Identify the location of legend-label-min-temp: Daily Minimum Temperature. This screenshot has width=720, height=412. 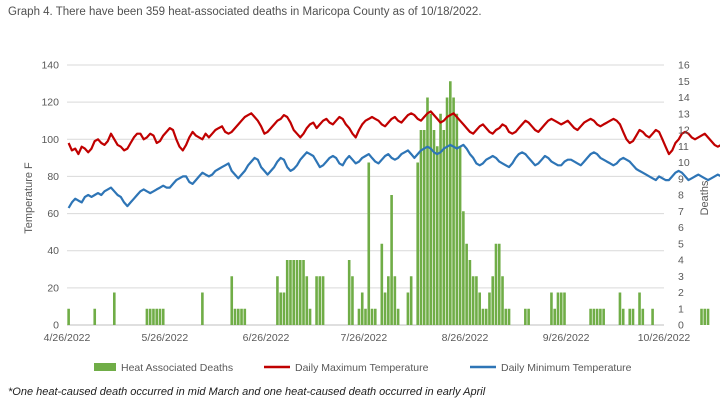
(566, 368).